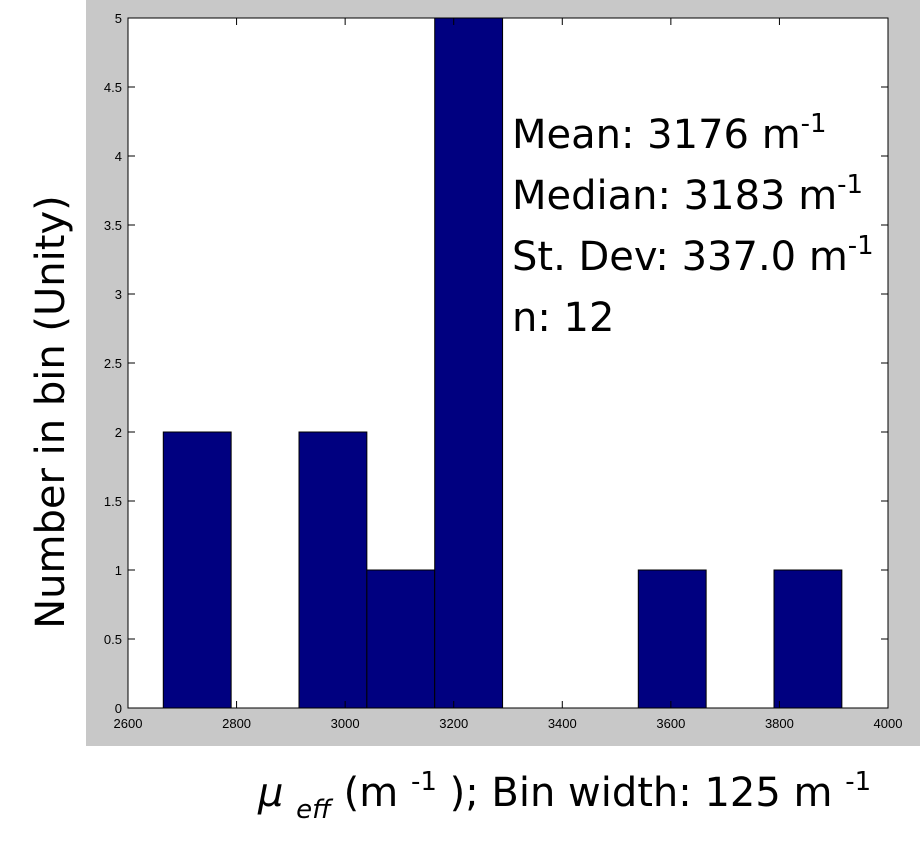  I want to click on x-tick-labels: 2600 2800 3000 3200 3400 3600 3800 4000, so click(508, 723).